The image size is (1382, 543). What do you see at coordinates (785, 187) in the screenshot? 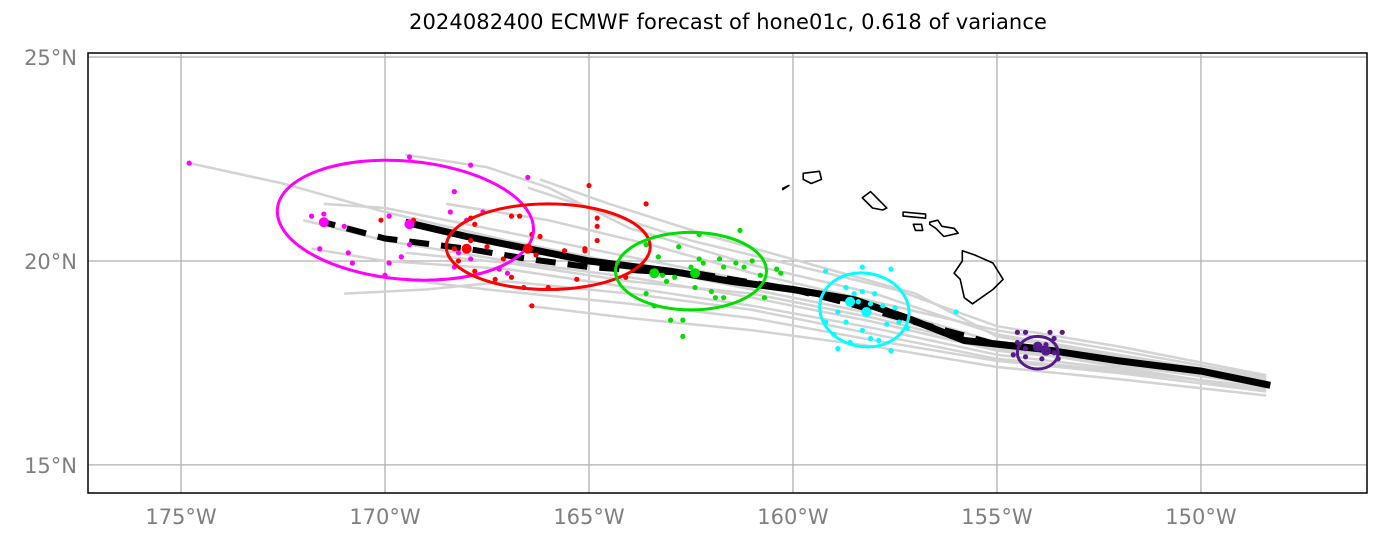
I see `coastline-niihau` at bounding box center [785, 187].